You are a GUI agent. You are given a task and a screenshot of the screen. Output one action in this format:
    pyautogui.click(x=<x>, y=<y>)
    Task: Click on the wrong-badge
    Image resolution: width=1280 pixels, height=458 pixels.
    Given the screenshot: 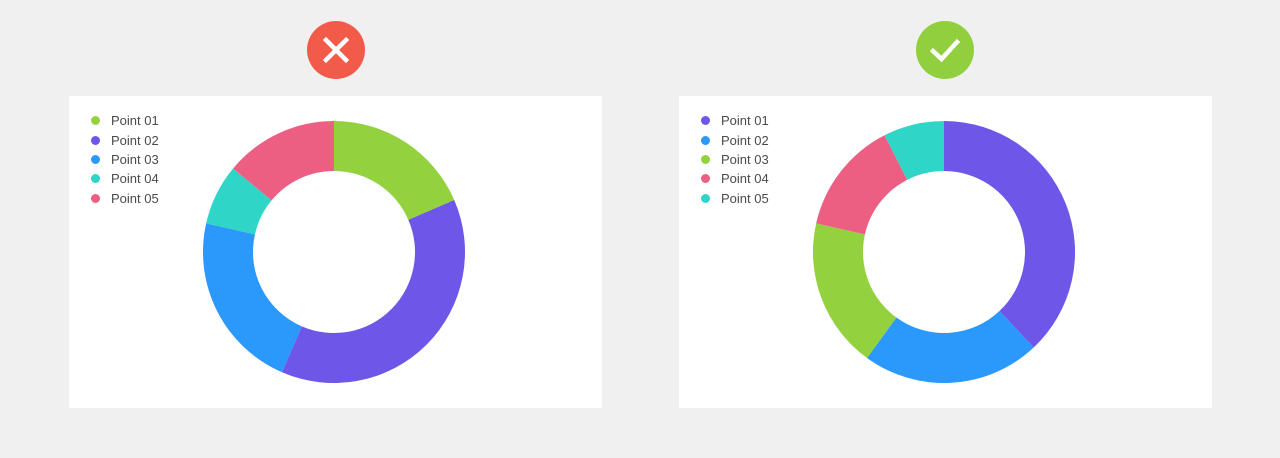 What is the action you would take?
    pyautogui.click(x=336, y=50)
    